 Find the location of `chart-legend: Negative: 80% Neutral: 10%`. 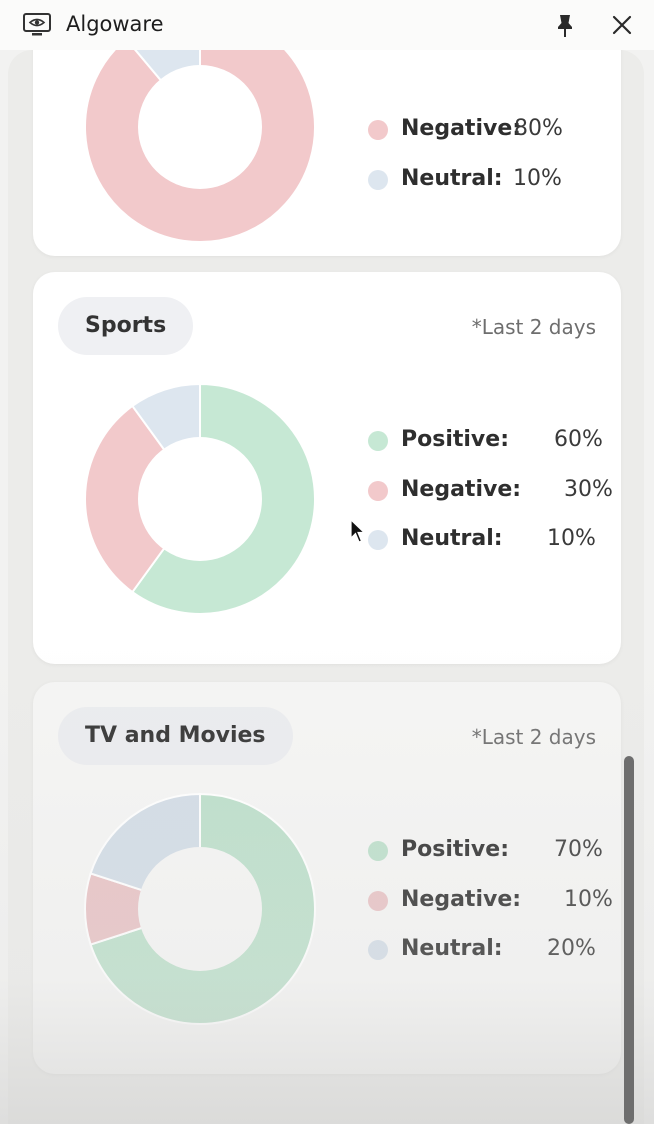

chart-legend: Negative: 80% Neutral: 10% is located at coordinates (488, 165).